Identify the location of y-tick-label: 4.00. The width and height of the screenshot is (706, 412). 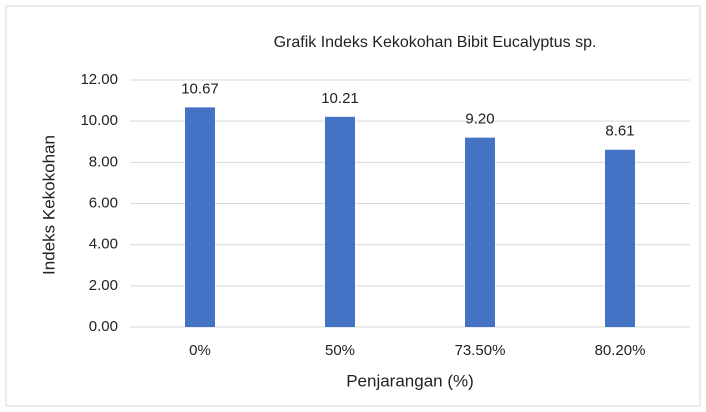
(103, 244).